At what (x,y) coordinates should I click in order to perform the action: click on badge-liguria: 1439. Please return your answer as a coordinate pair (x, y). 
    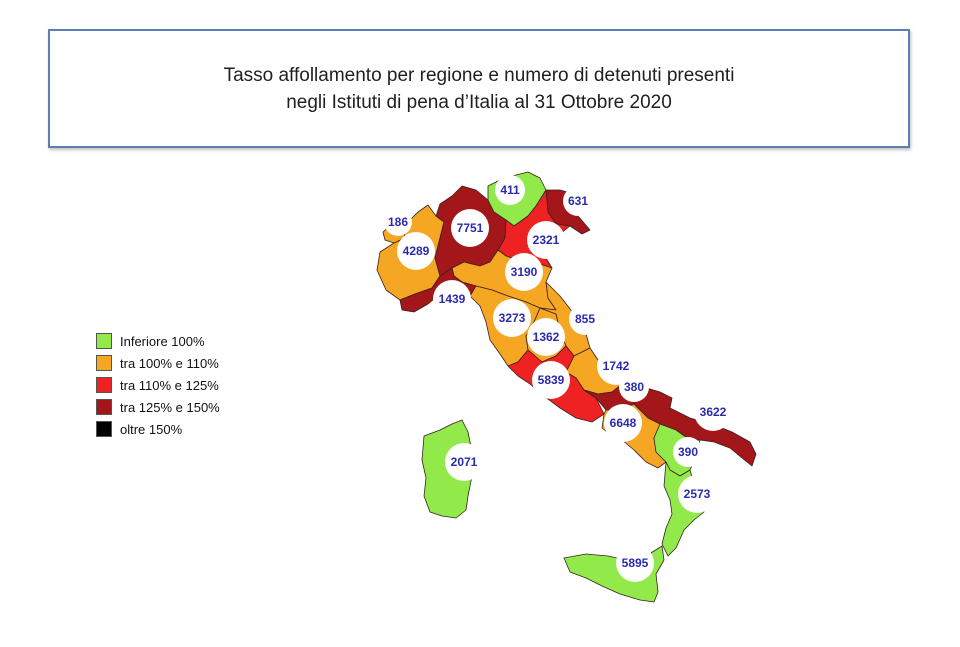
    Looking at the image, I should click on (452, 299).